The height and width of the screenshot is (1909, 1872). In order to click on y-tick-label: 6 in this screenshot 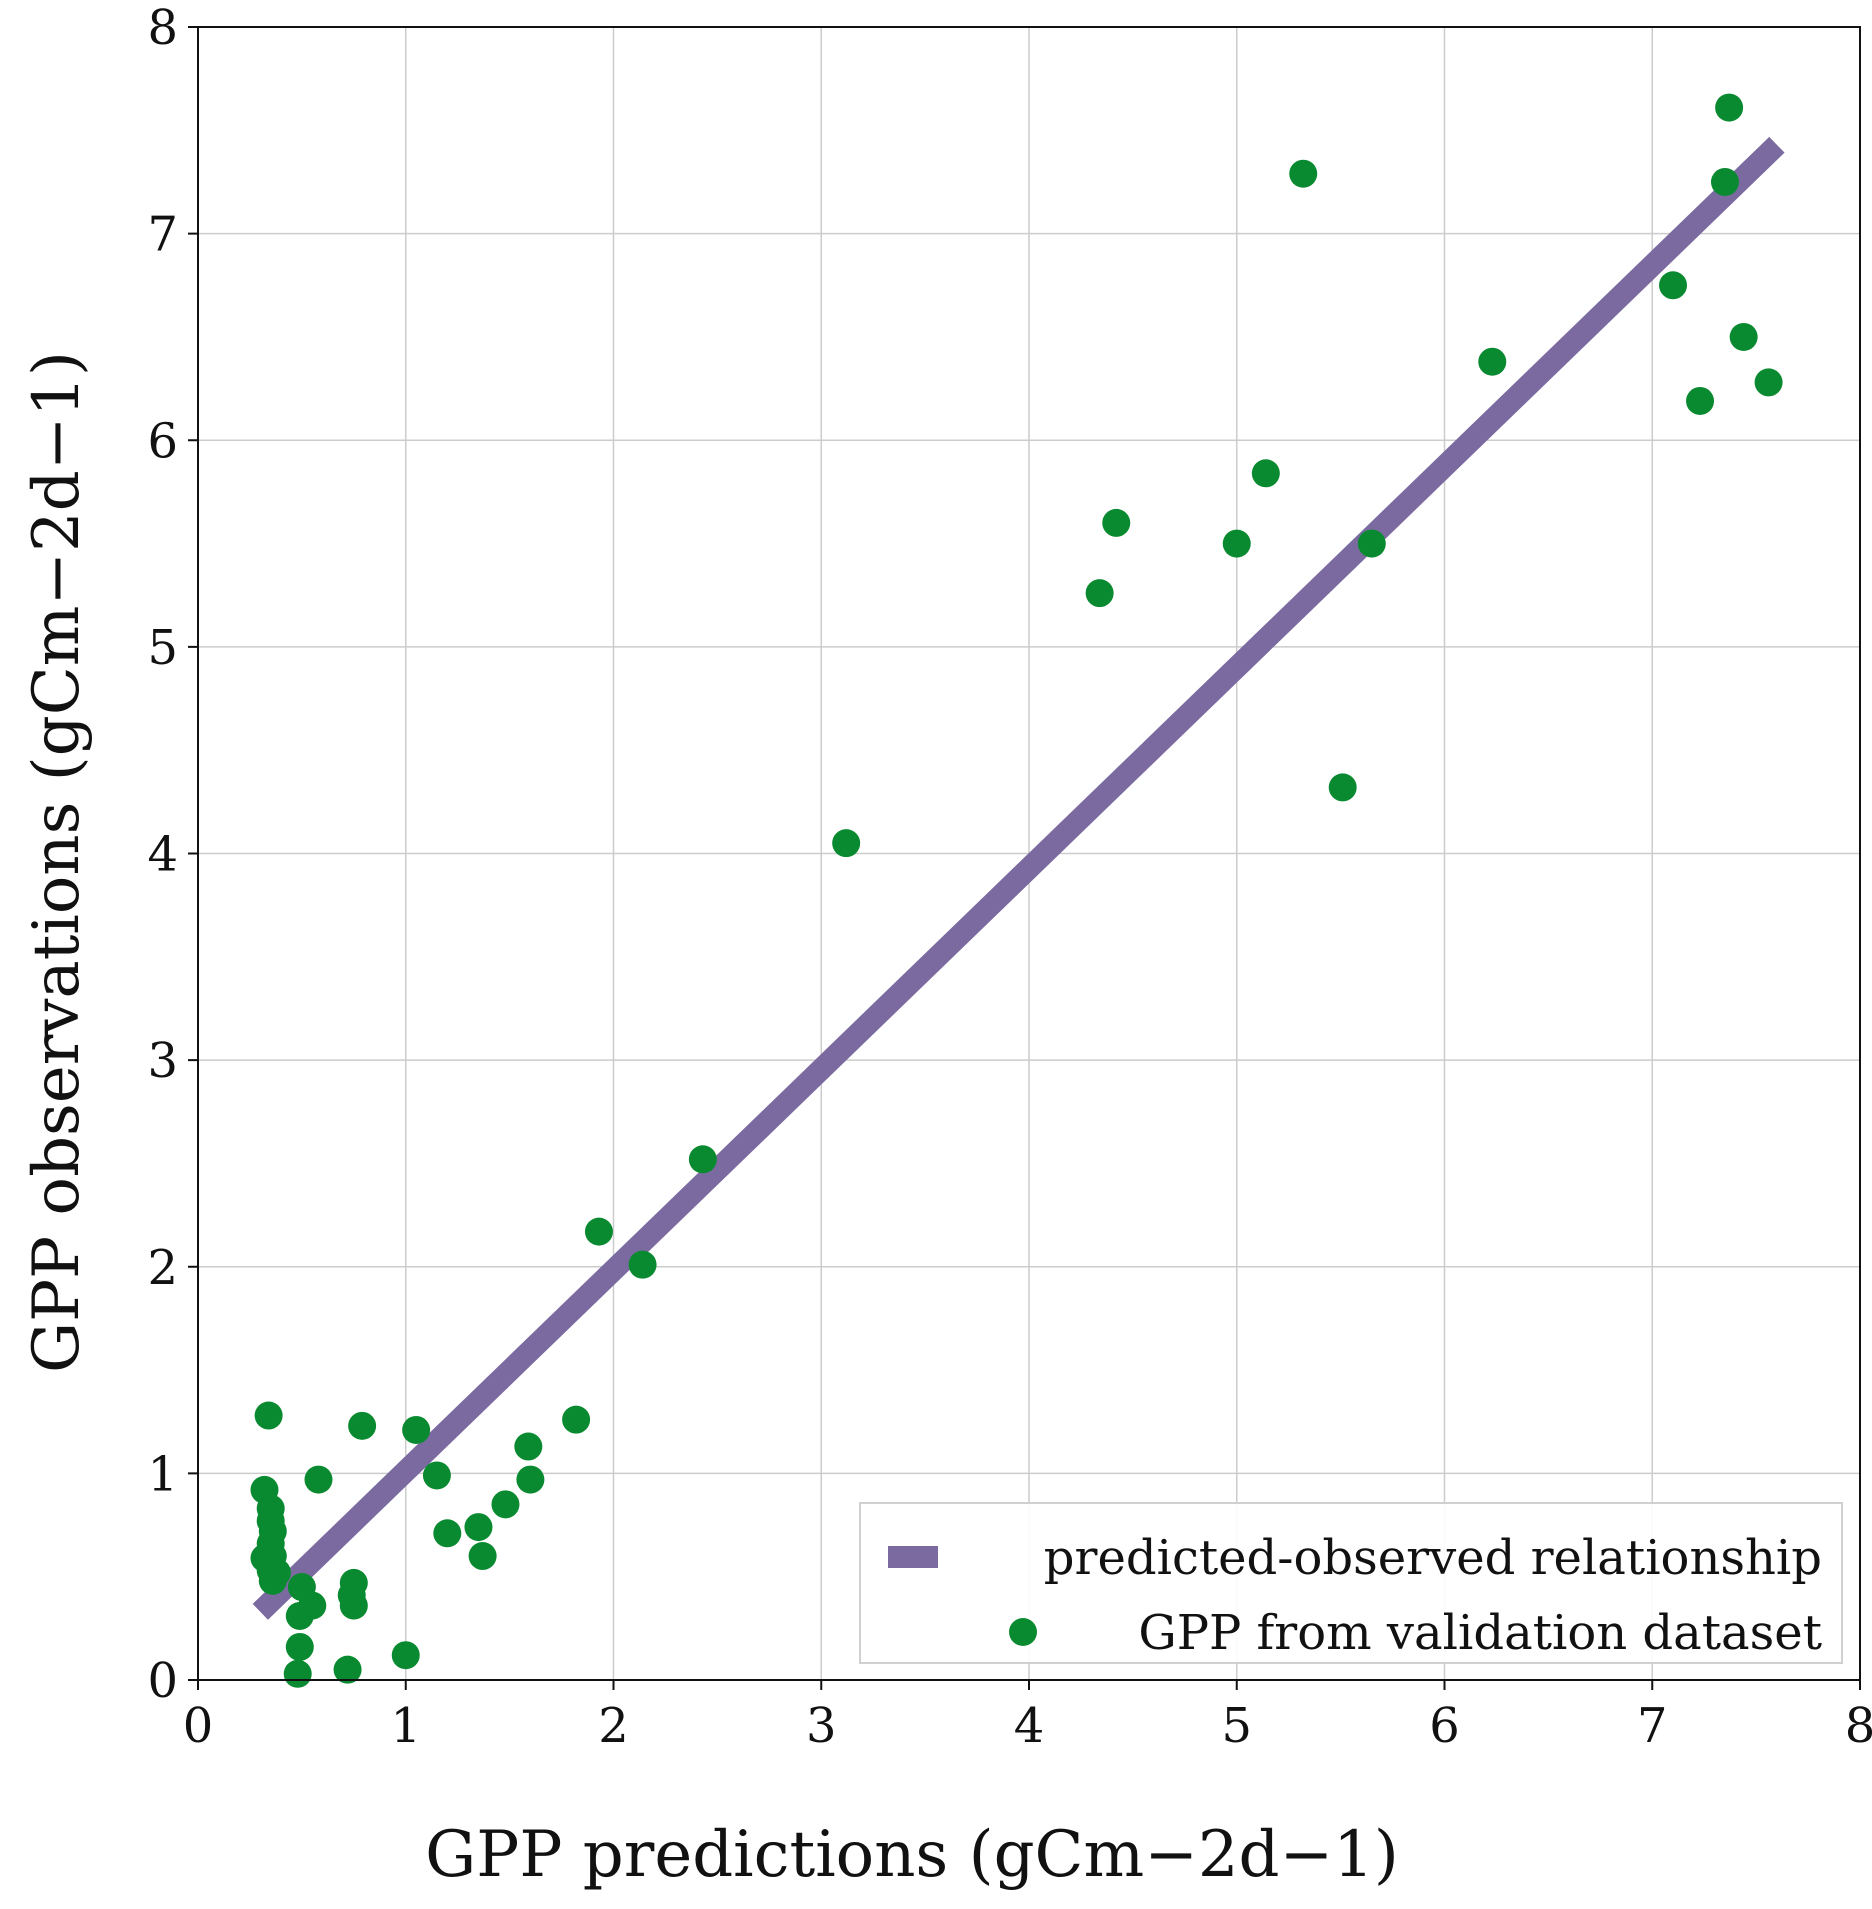, I will do `click(162, 441)`.